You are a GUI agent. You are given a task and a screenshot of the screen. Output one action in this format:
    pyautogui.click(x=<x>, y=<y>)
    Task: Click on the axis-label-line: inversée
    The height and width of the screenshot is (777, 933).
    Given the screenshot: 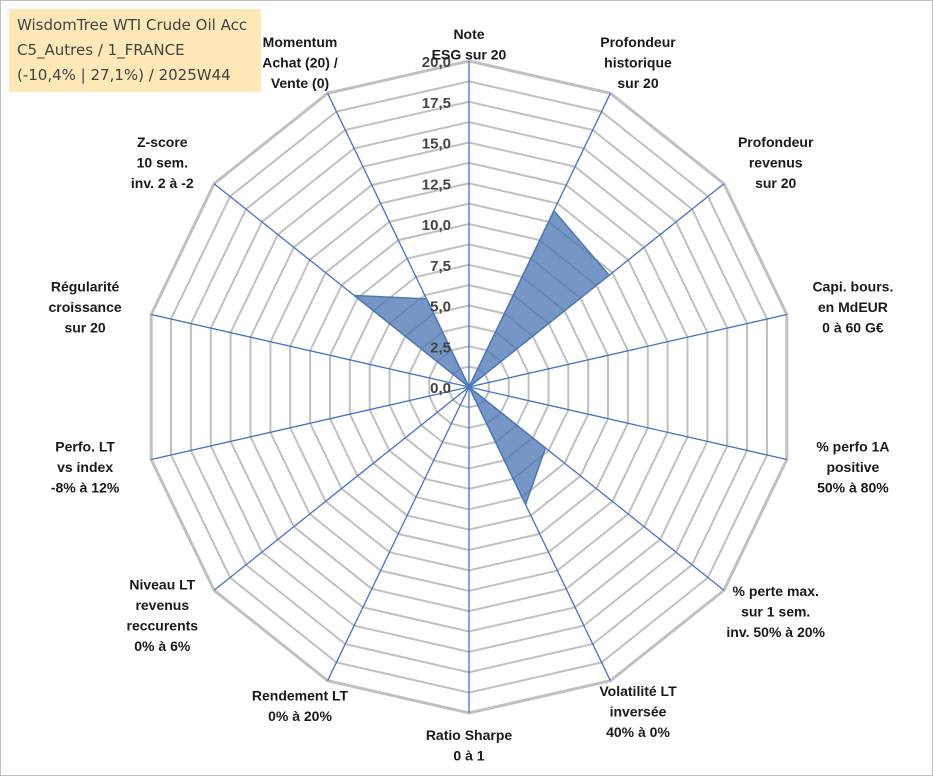 What is the action you would take?
    pyautogui.click(x=638, y=711)
    